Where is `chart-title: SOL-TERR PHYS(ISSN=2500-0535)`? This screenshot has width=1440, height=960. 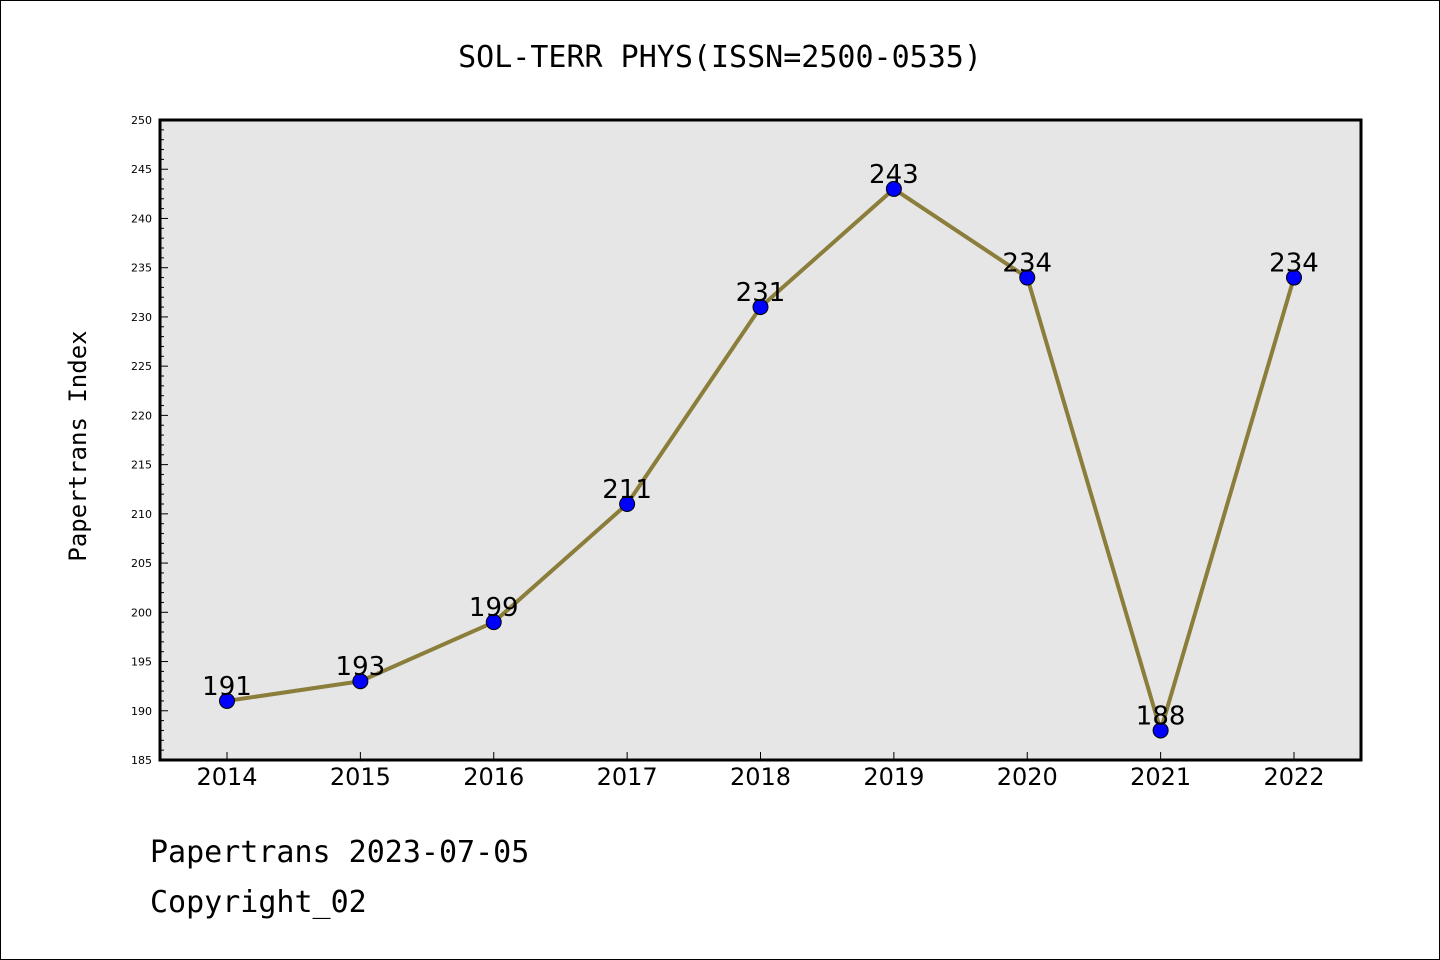 chart-title: SOL-TERR PHYS(ISSN=2500-0535) is located at coordinates (720, 57).